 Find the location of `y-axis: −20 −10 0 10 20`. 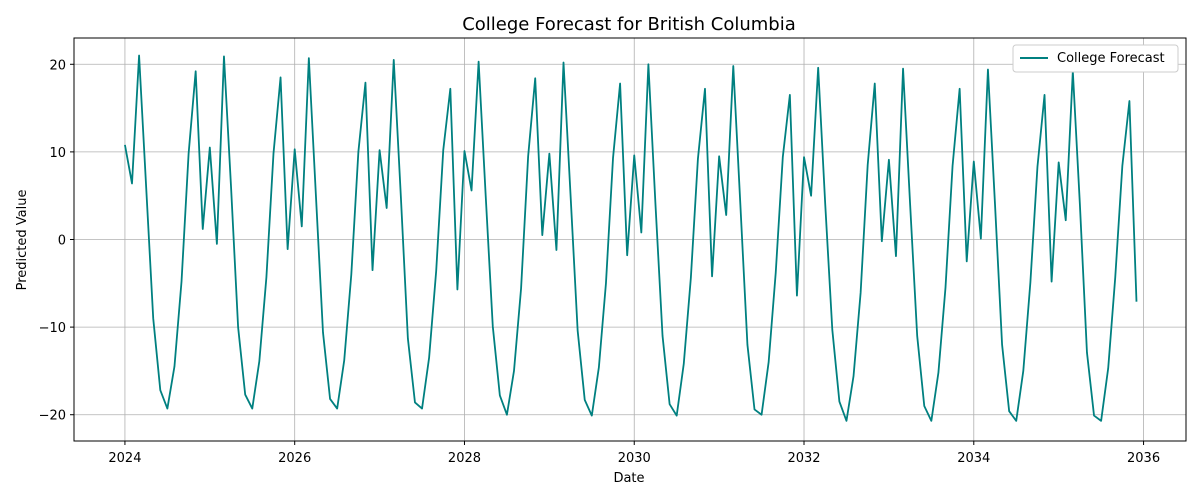

y-axis: −20 −10 0 10 20 is located at coordinates (56, 241).